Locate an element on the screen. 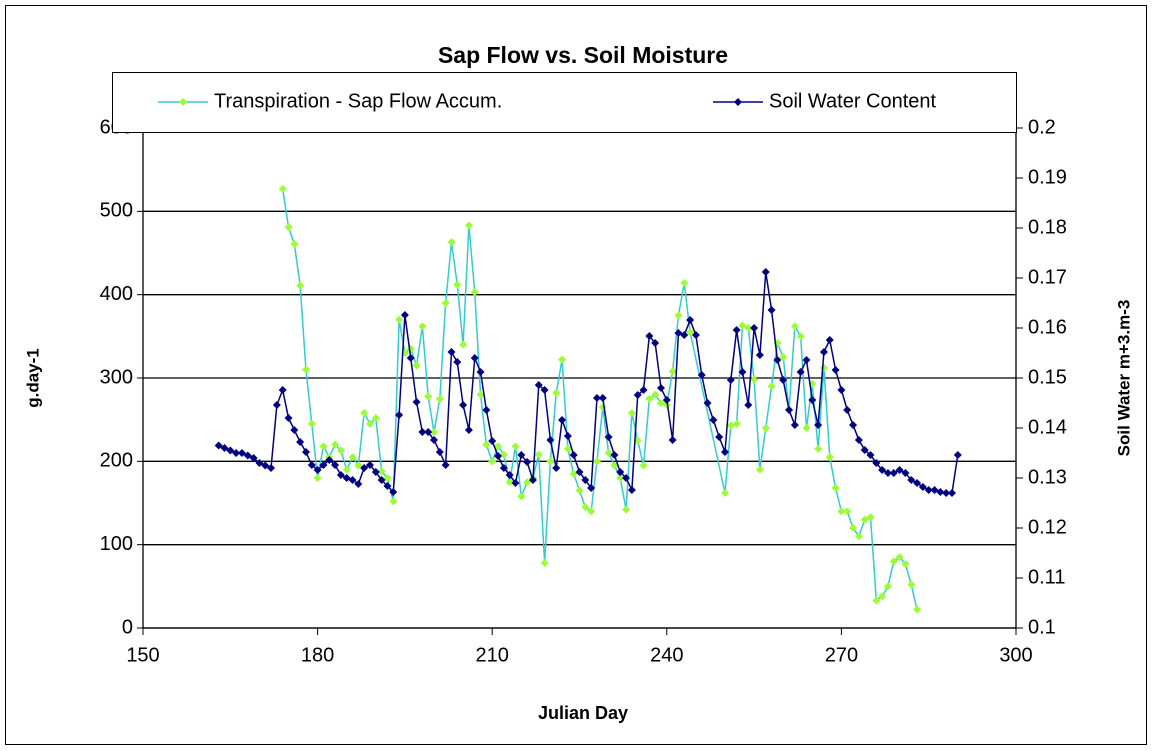  y2-tick-label: 0.14 is located at coordinates (1047, 427).